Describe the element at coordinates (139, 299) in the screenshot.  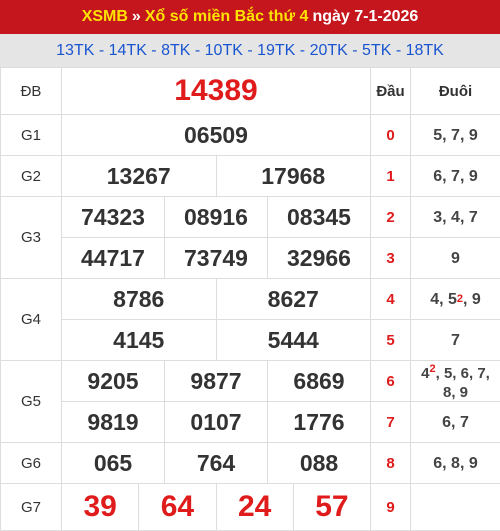
I see `prize-number: 8786` at that location.